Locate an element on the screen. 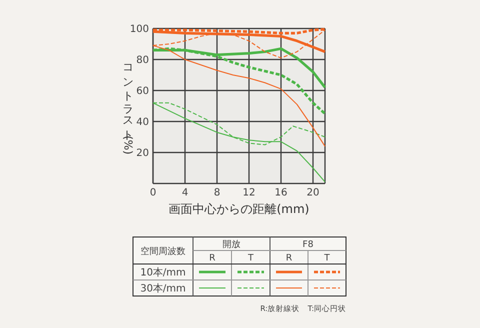  text: 開放 is located at coordinates (231, 244).